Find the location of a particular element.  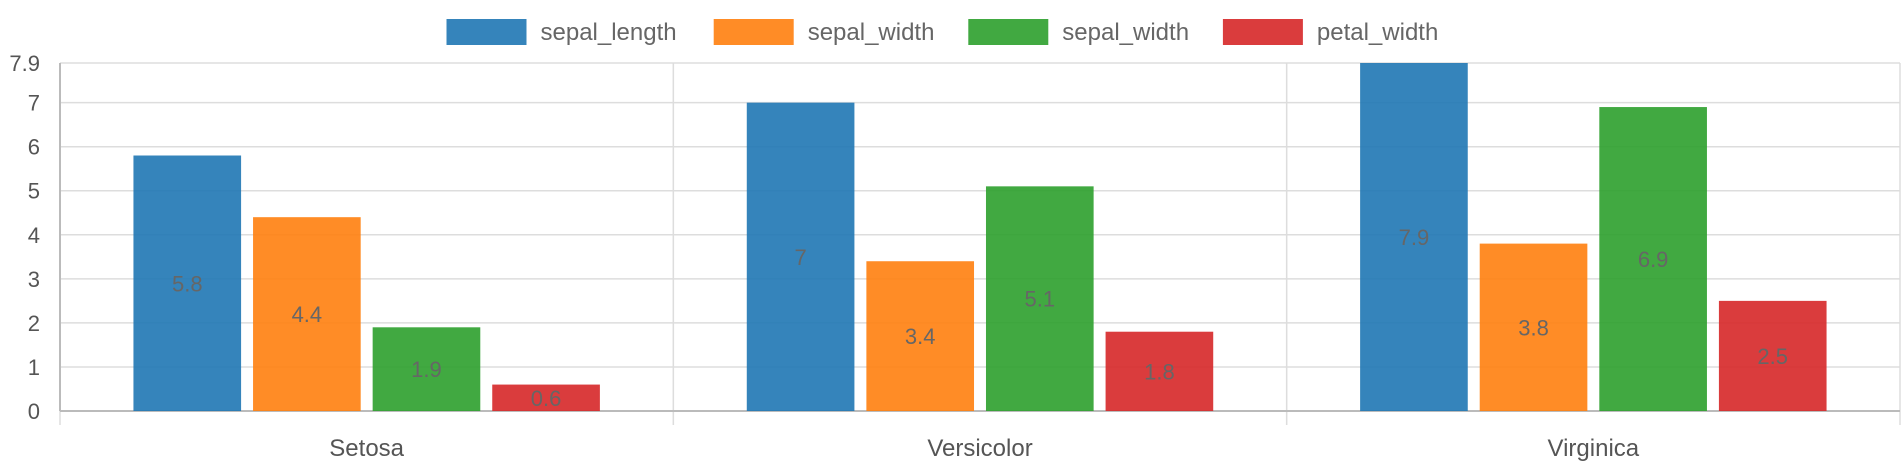

bar-sepal-length-virginica is located at coordinates (1414, 237).